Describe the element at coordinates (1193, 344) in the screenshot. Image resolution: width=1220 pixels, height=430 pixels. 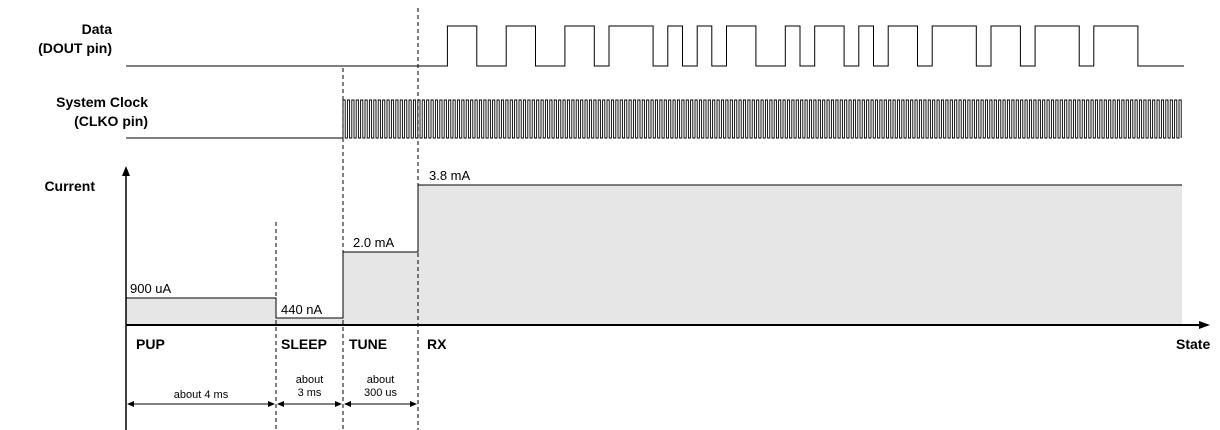
I see `state-axis-label: State` at that location.